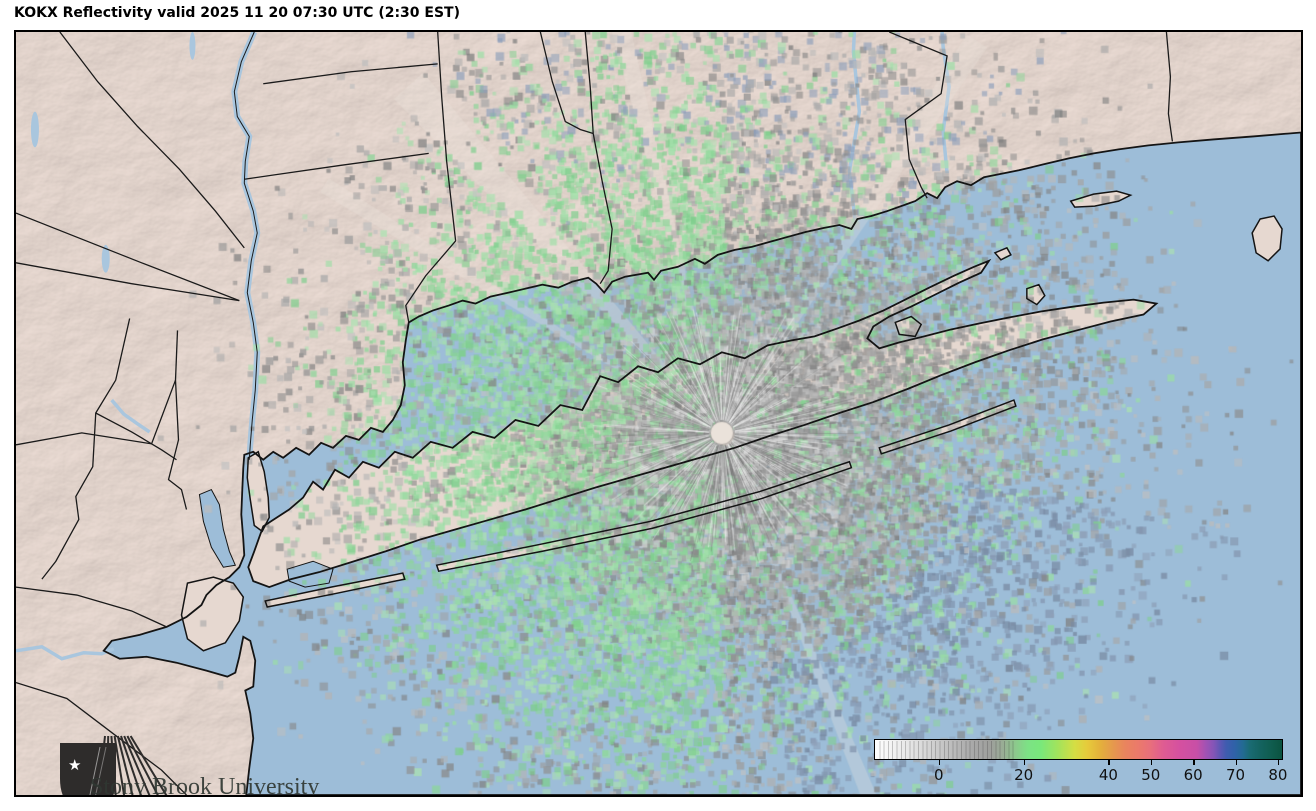  I want to click on colorbar: 0 20 40 50 60 70 80, so click(1081, 764).